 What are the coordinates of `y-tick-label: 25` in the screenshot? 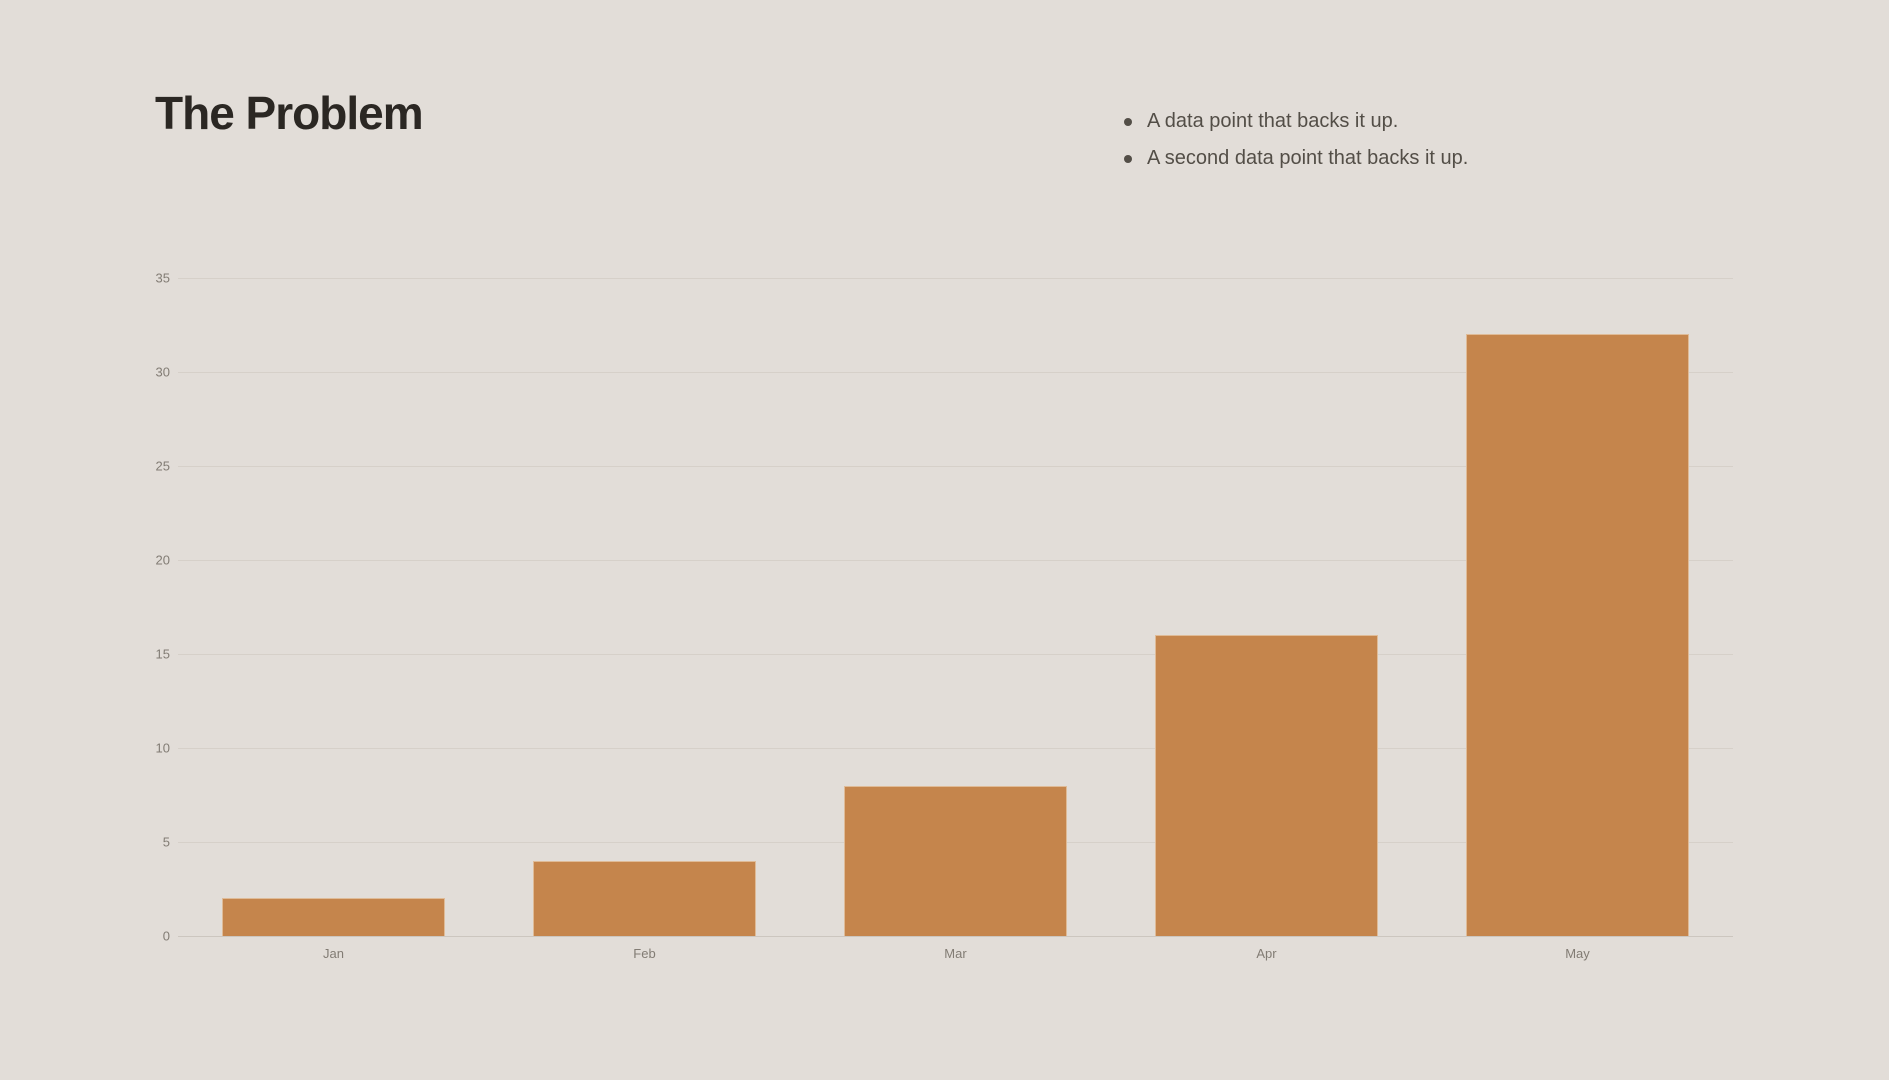 It's located at (162, 466).